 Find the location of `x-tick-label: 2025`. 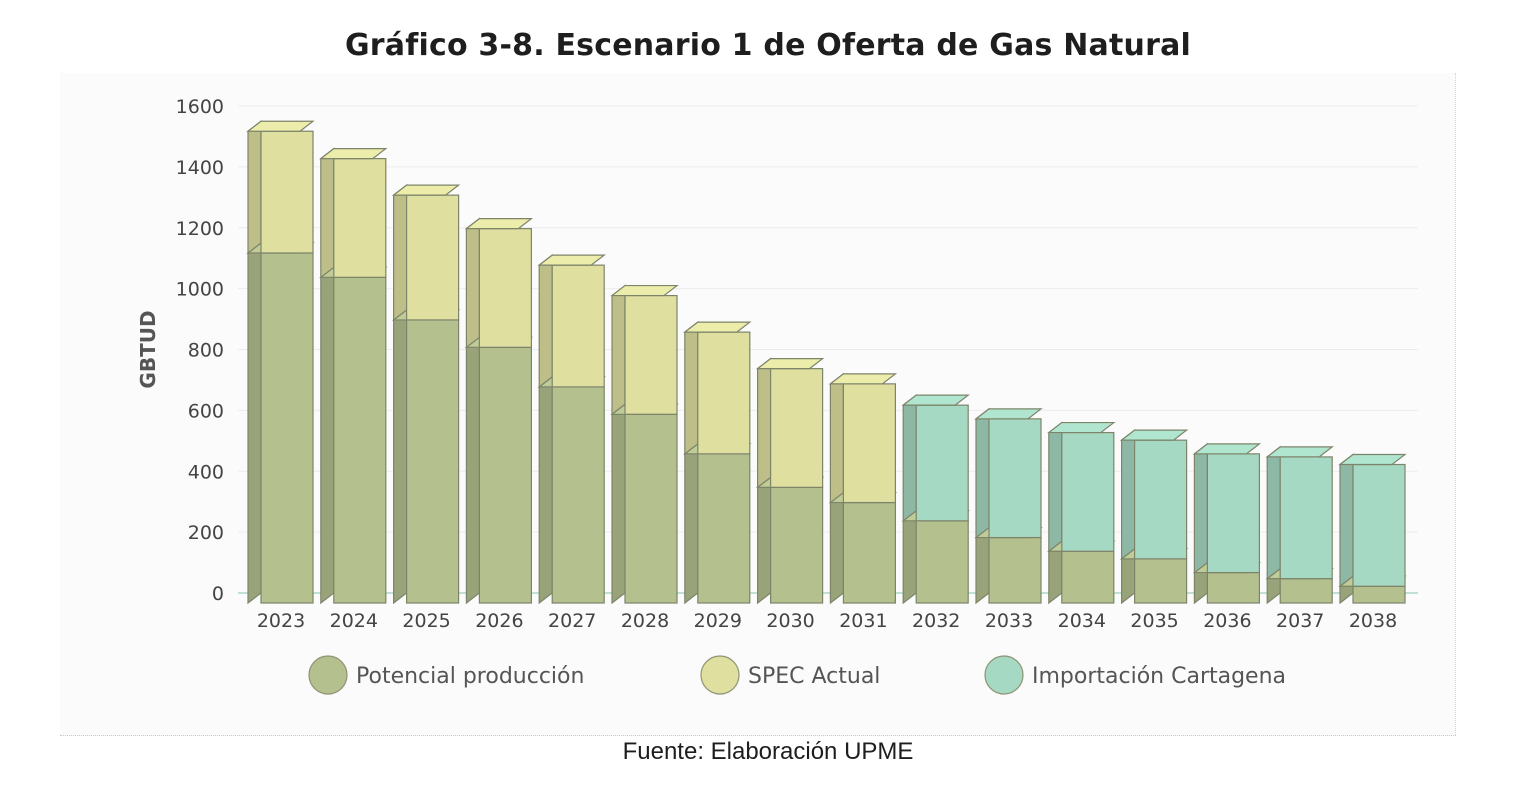

x-tick-label: 2025 is located at coordinates (426, 621).